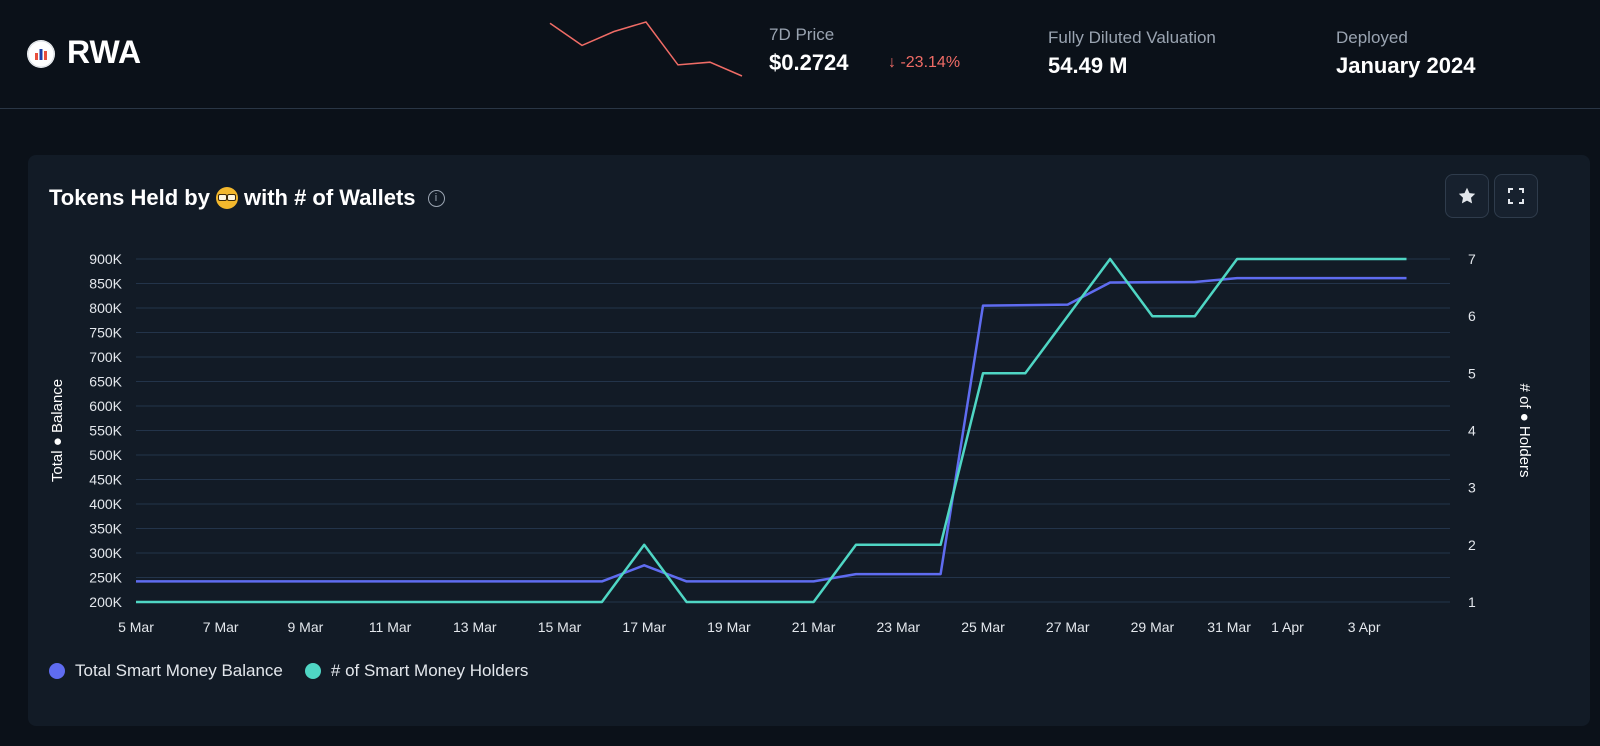 The height and width of the screenshot is (746, 1600). Describe the element at coordinates (1229, 627) in the screenshot. I see `x-tick-label: 31 Mar` at that location.